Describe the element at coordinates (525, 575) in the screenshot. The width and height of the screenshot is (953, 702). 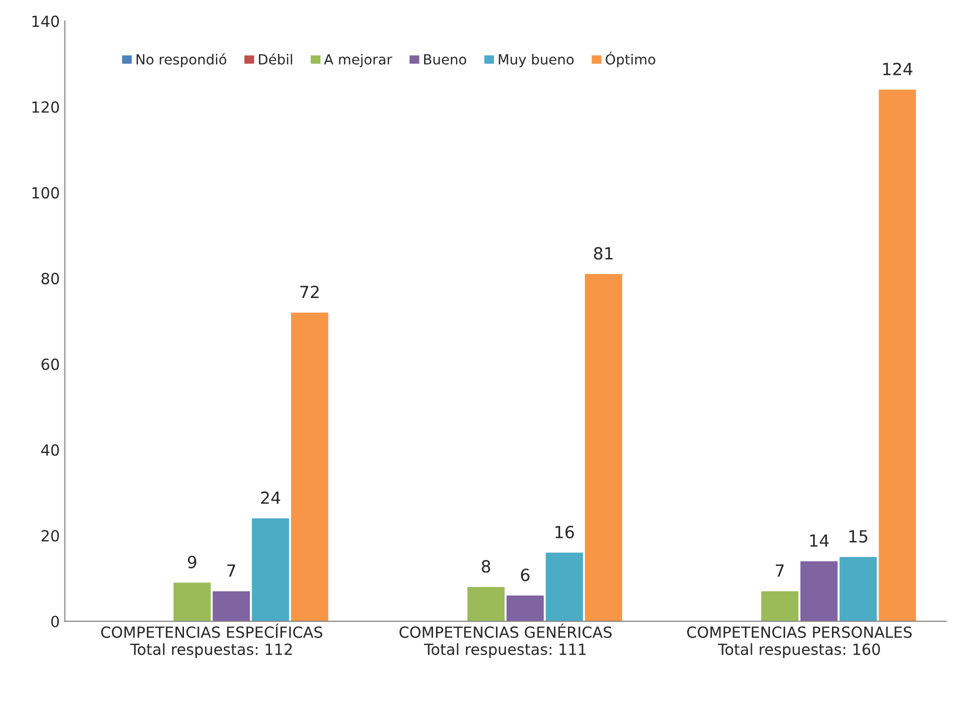
I see `data-label: 6` at that location.